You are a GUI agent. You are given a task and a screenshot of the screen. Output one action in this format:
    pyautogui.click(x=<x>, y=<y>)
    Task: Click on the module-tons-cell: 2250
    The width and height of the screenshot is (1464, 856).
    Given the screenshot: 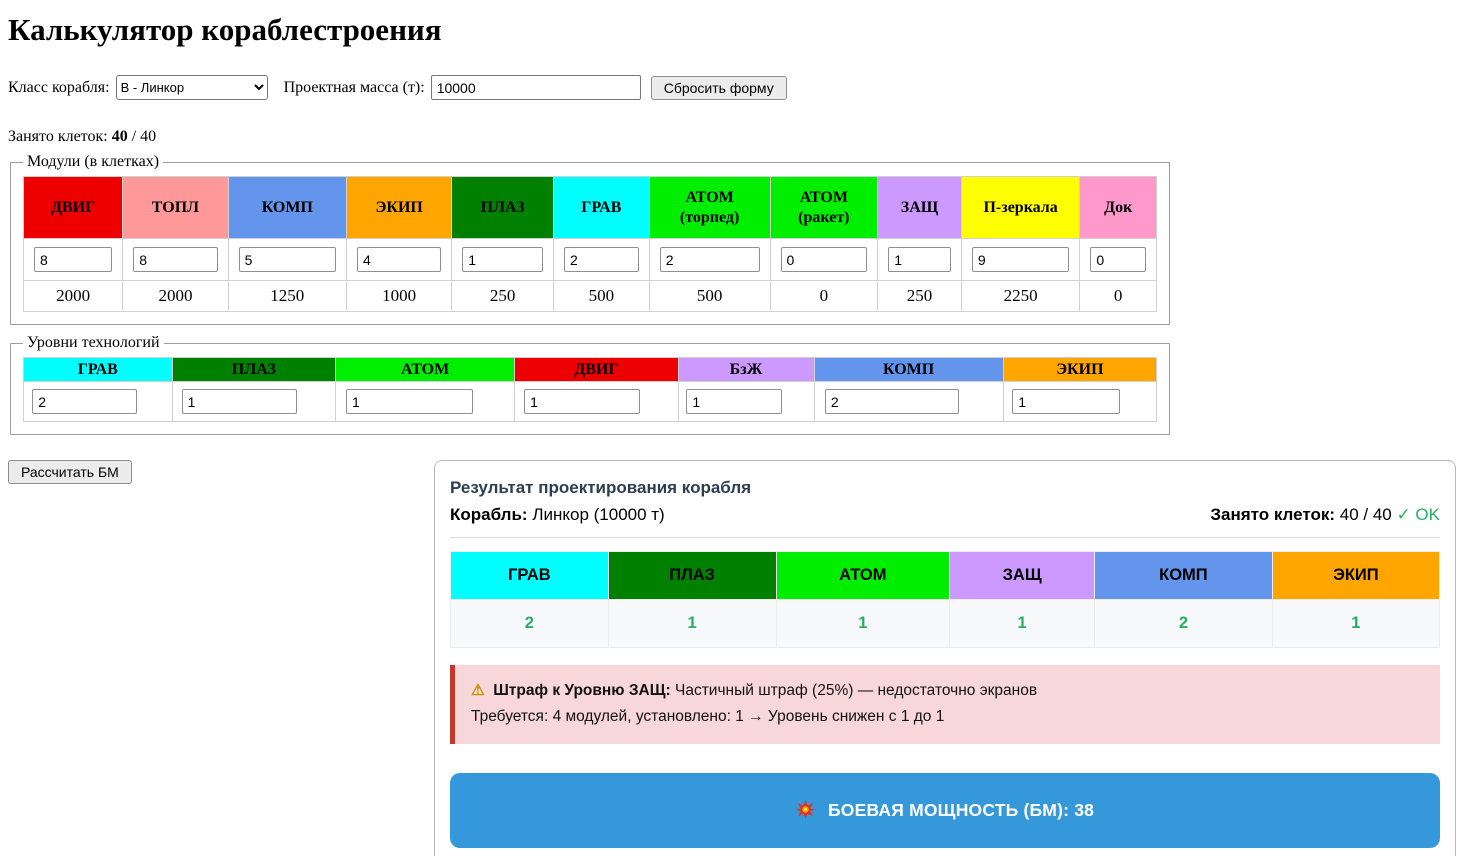 What is the action you would take?
    pyautogui.click(x=1020, y=296)
    